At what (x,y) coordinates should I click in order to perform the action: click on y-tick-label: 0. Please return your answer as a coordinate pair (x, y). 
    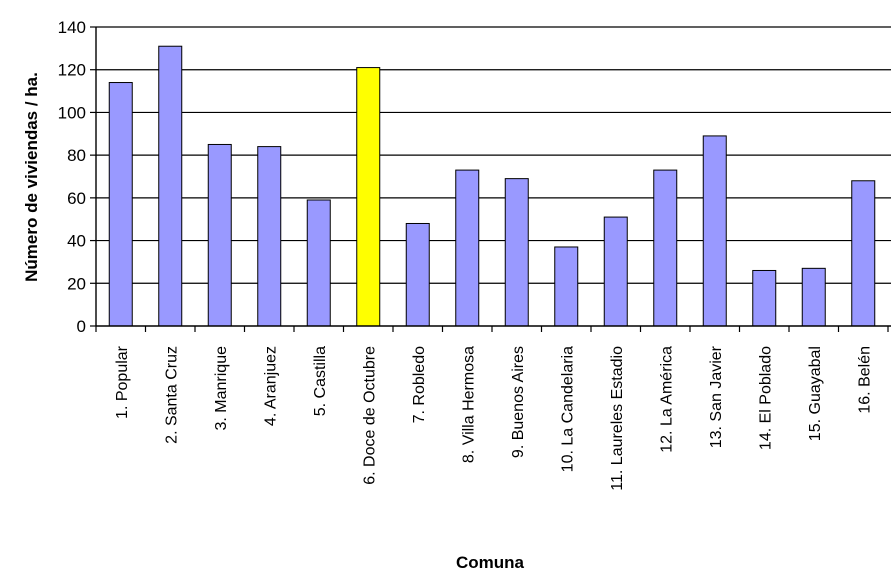
    Looking at the image, I should click on (81, 326).